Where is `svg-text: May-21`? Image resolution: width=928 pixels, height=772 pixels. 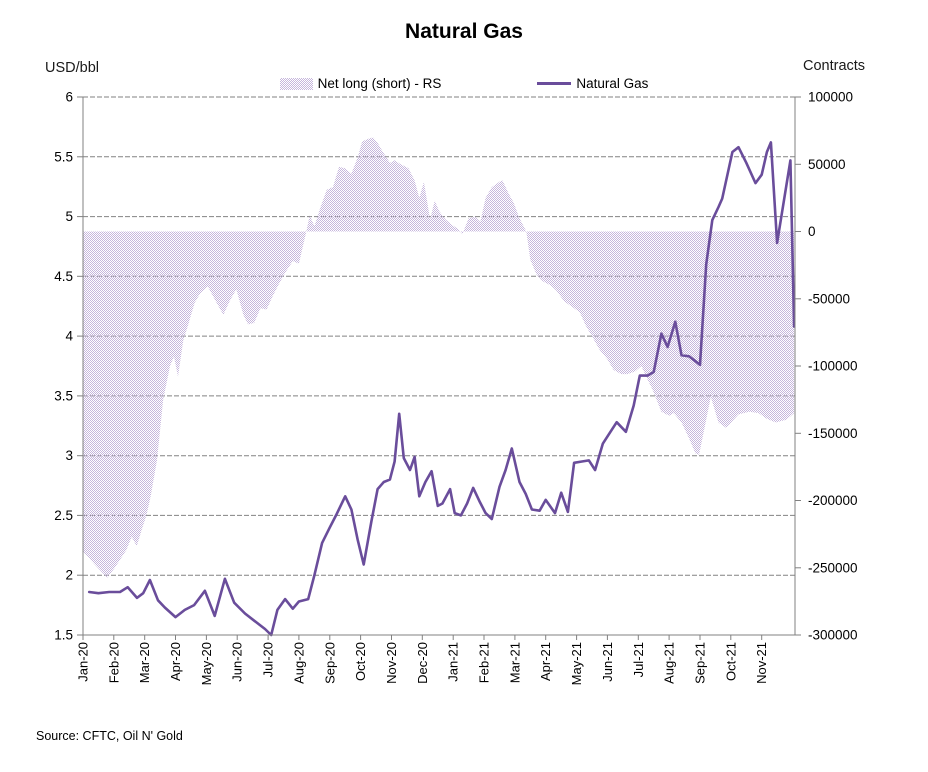 svg-text: May-21 is located at coordinates (576, 663).